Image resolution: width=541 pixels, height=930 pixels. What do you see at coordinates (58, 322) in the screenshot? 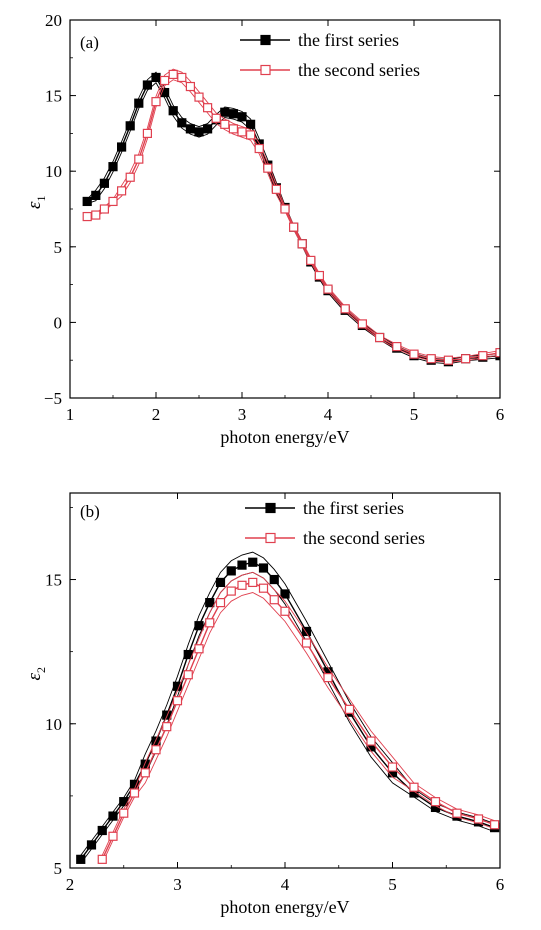
I see `y-tick-label: 0` at bounding box center [58, 322].